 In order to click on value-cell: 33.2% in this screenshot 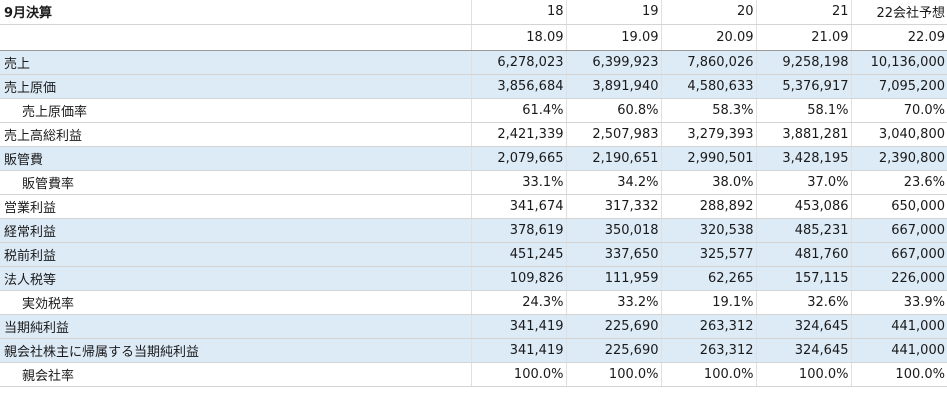, I will do `click(613, 302)`.